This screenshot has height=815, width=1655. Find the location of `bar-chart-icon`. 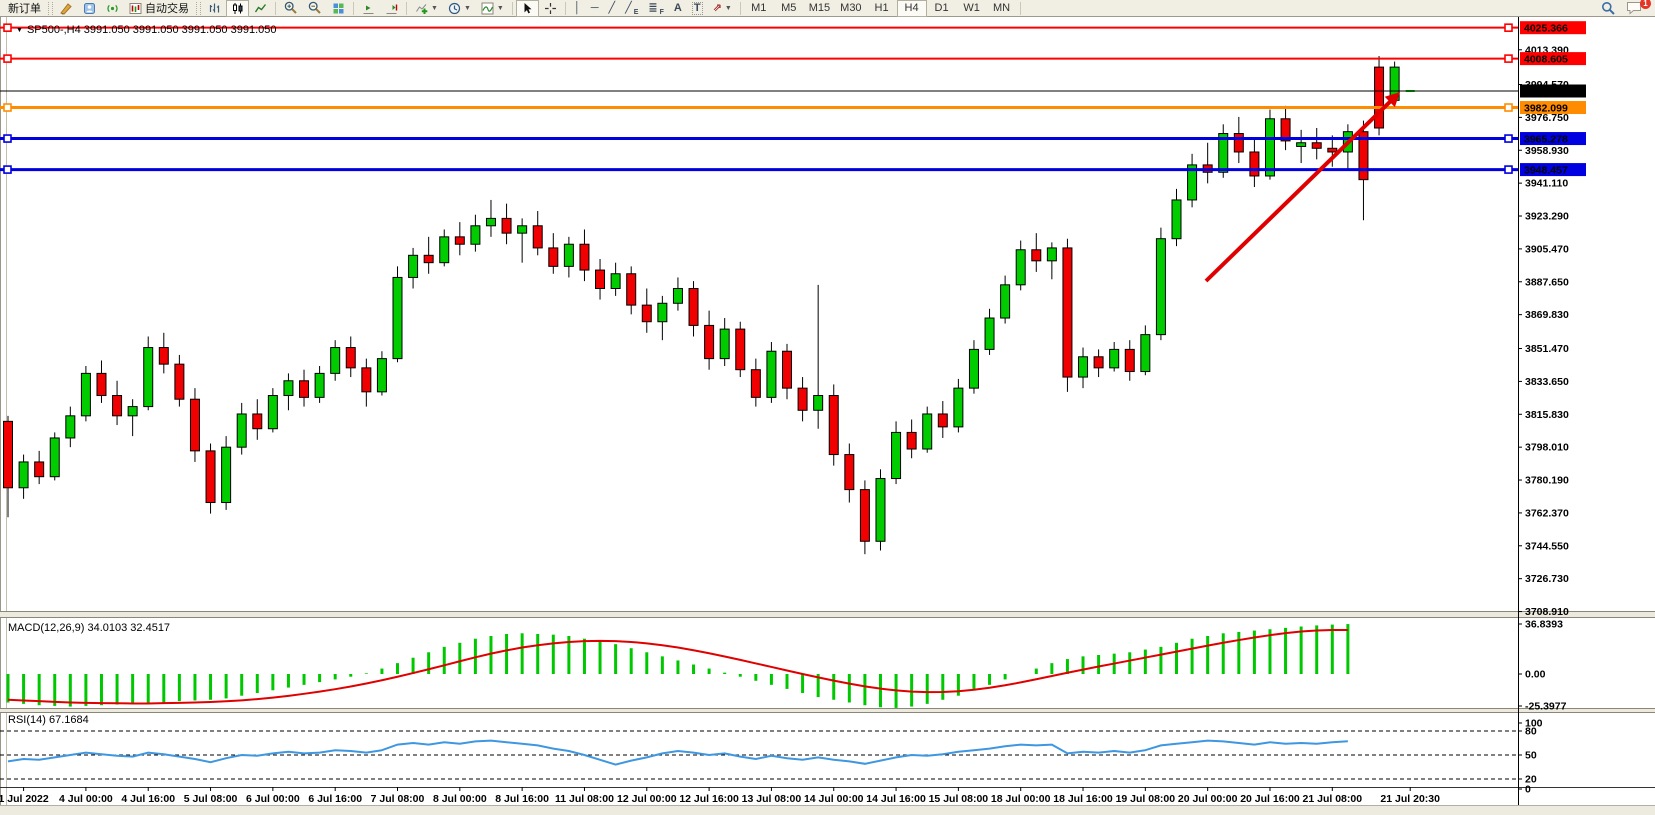

bar-chart-icon is located at coordinates (214, 7).